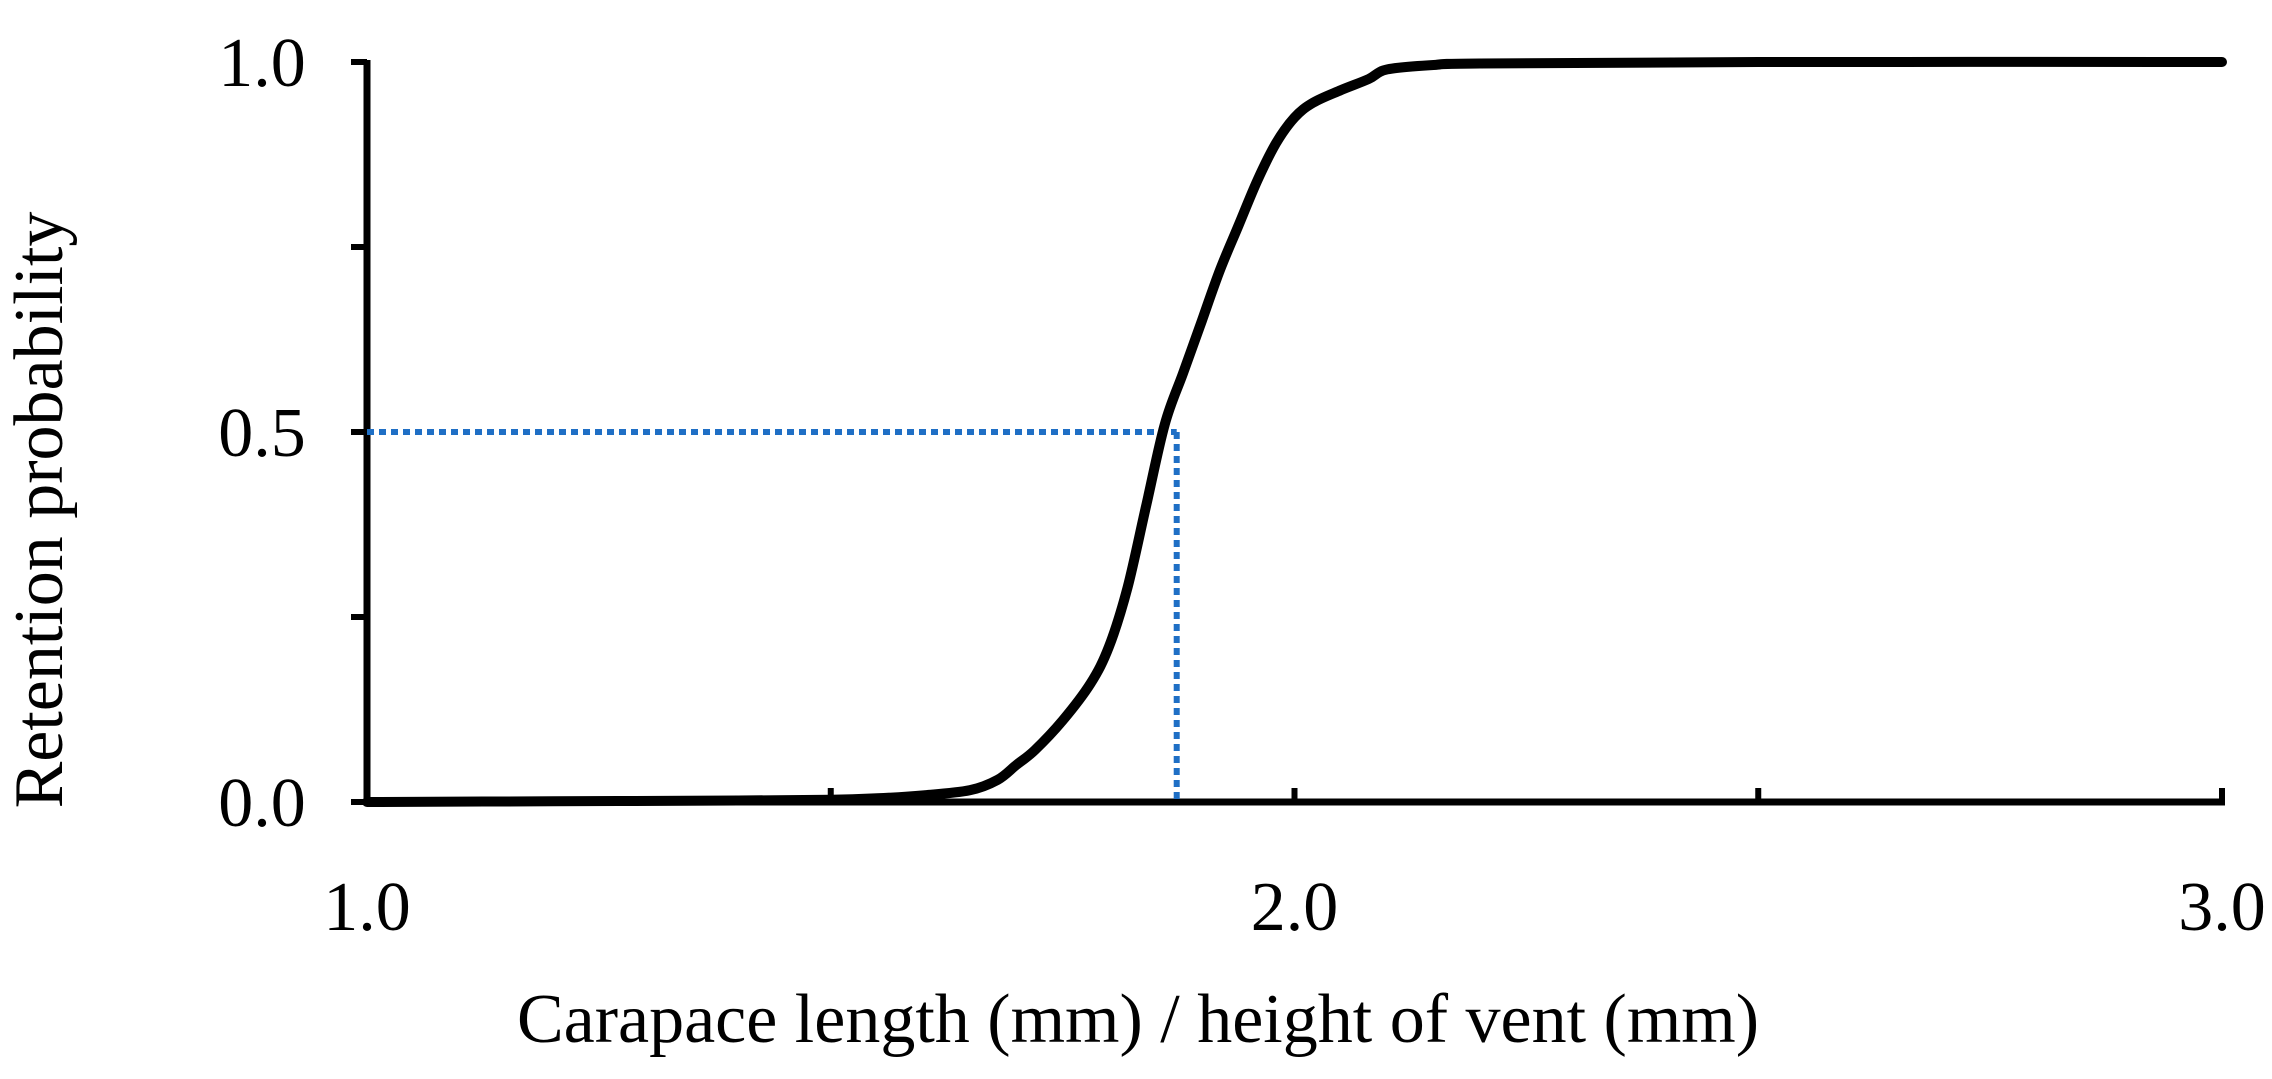 The height and width of the screenshot is (1079, 2272). What do you see at coordinates (262, 803) in the screenshot?
I see `y-tick-label: 0.0` at bounding box center [262, 803].